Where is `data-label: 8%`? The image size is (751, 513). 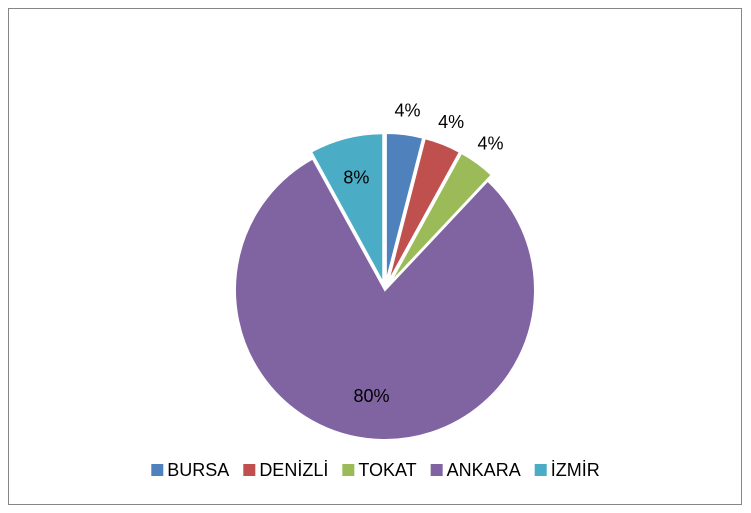
data-label: 8% is located at coordinates (356, 177).